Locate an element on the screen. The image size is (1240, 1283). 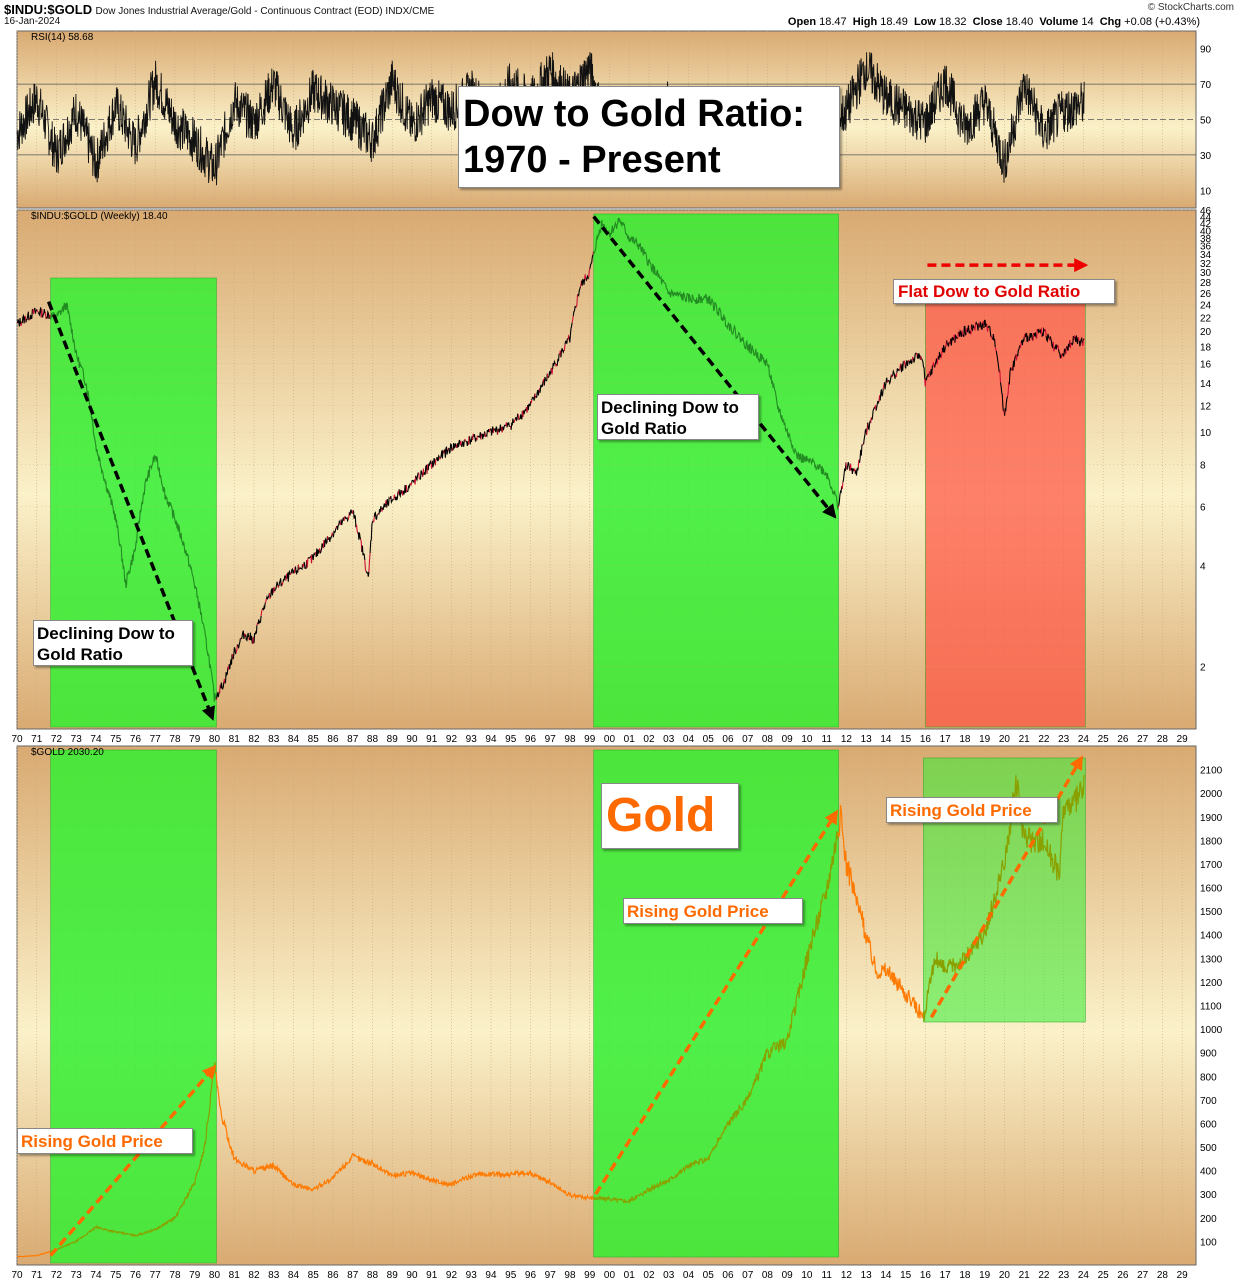
gold-tick-label: 900 is located at coordinates (1208, 1054).